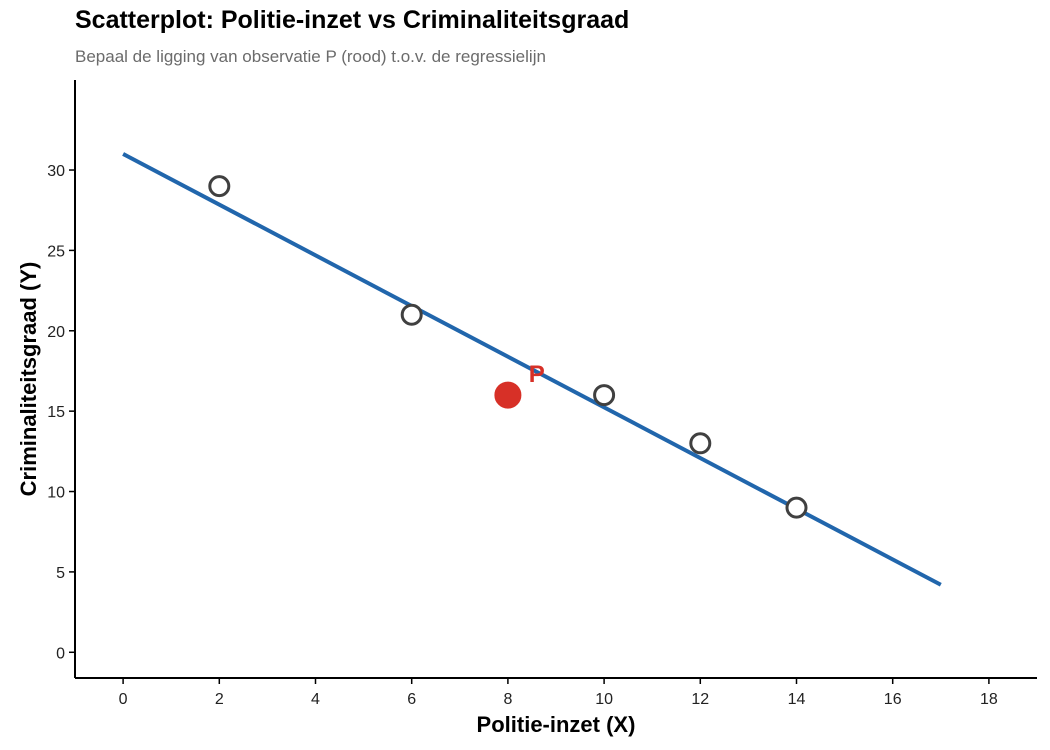 Image resolution: width=1050 pixels, height=750 pixels. Describe the element at coordinates (60, 573) in the screenshot. I see `y-tick-label: 5` at that location.